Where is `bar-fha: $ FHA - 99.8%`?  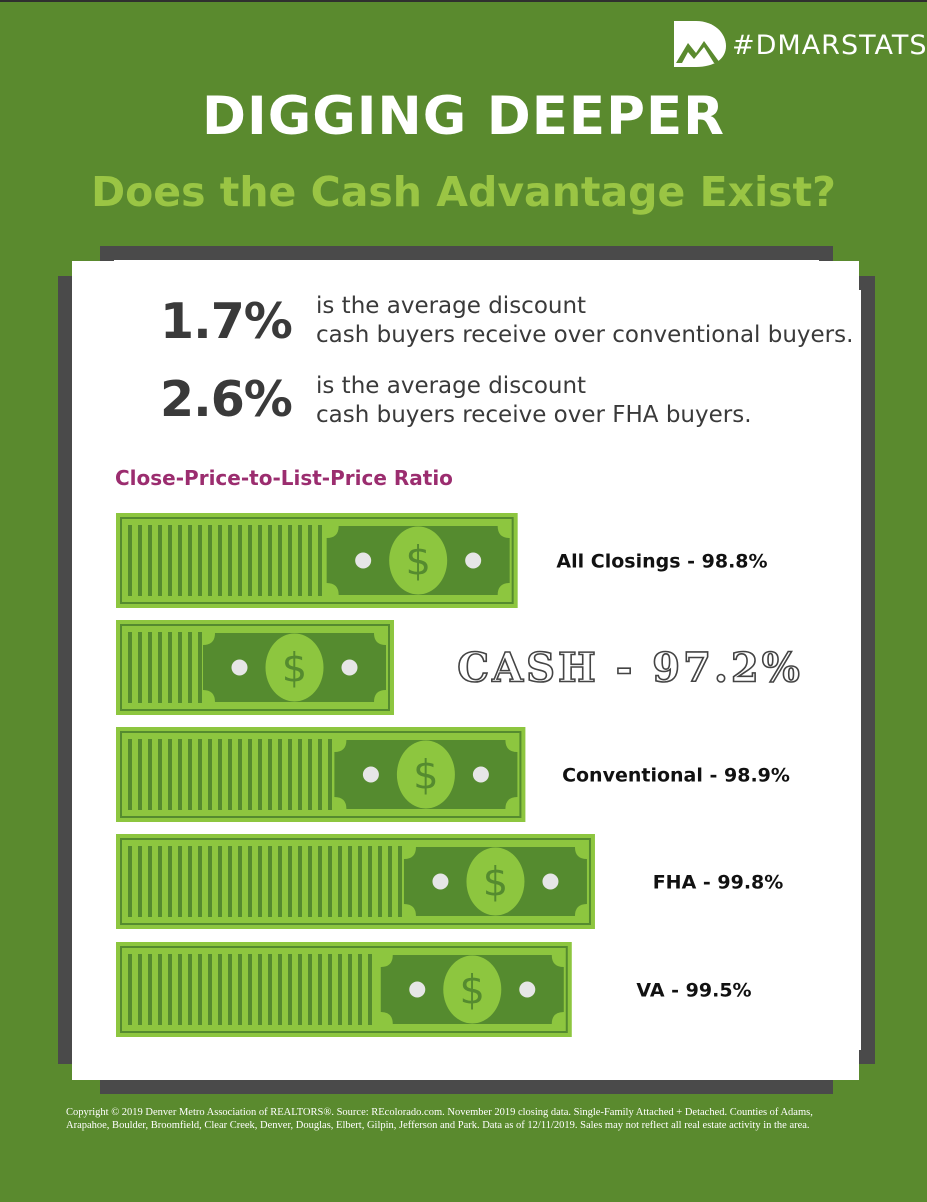 bar-fha: $ FHA - 99.8% is located at coordinates (449, 881).